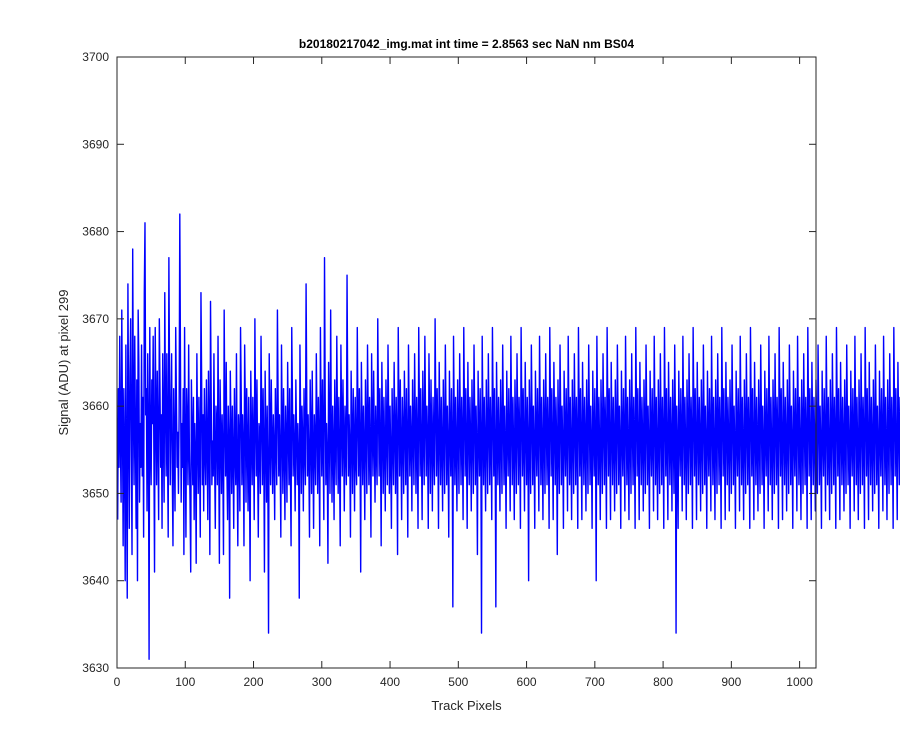  Describe the element at coordinates (458, 682) in the screenshot. I see `x-tick-label: 500` at that location.